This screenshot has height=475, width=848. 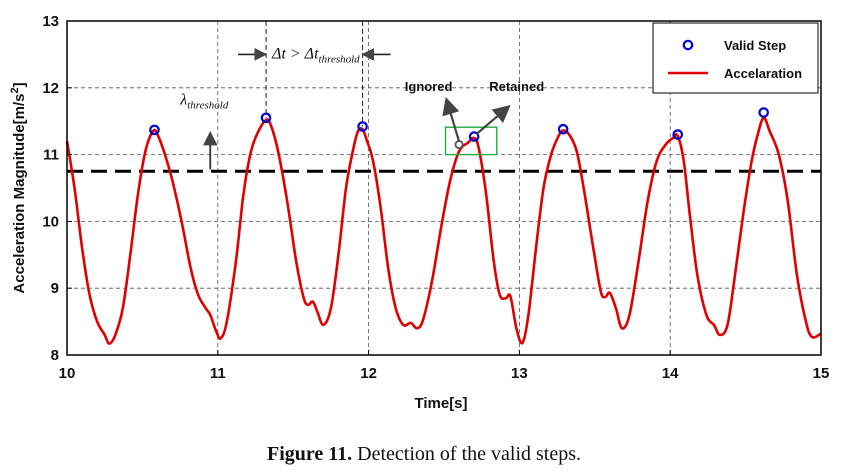 What do you see at coordinates (459, 145) in the screenshot?
I see `ignored-point` at bounding box center [459, 145].